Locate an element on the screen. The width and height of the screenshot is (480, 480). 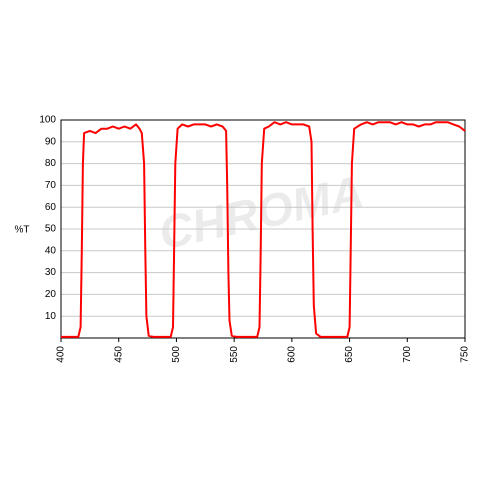
x-tick-label: 400 is located at coordinates (61, 354).